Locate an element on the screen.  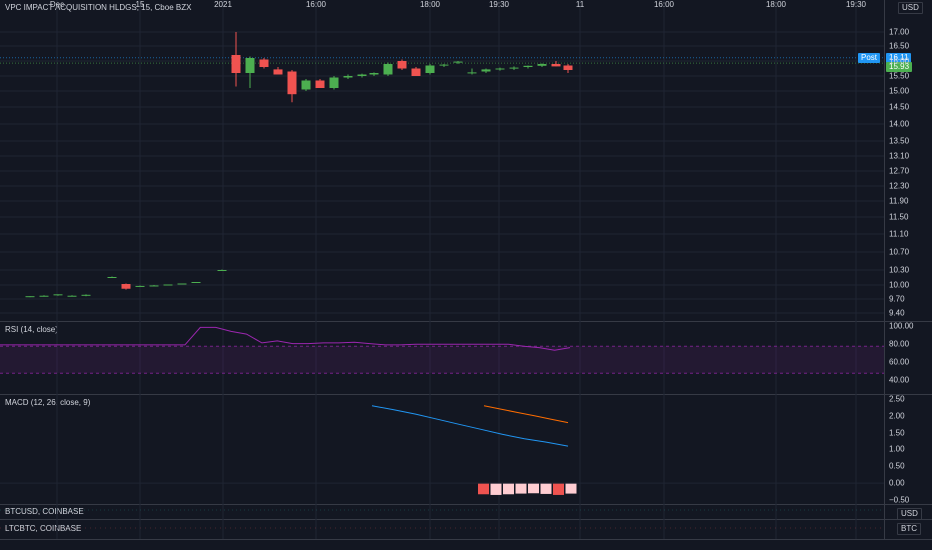
price-tick-label: 12.30 is located at coordinates (899, 186).